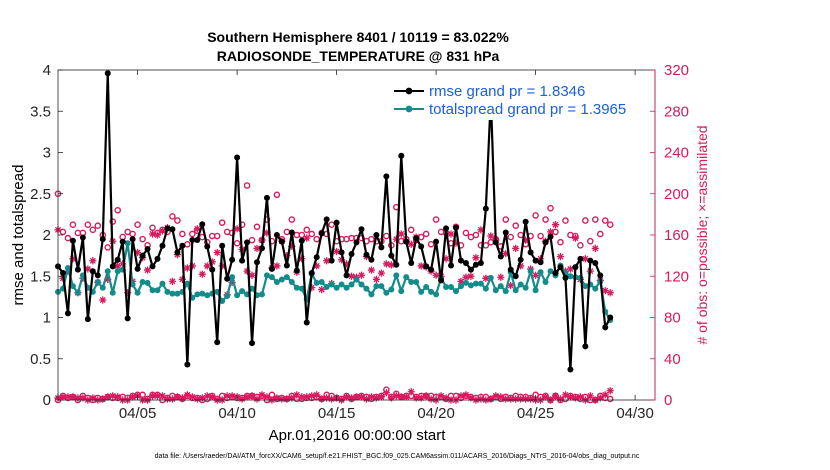  Describe the element at coordinates (18, 235) in the screenshot. I see `y-axis-label: rmse and totalspread` at that location.